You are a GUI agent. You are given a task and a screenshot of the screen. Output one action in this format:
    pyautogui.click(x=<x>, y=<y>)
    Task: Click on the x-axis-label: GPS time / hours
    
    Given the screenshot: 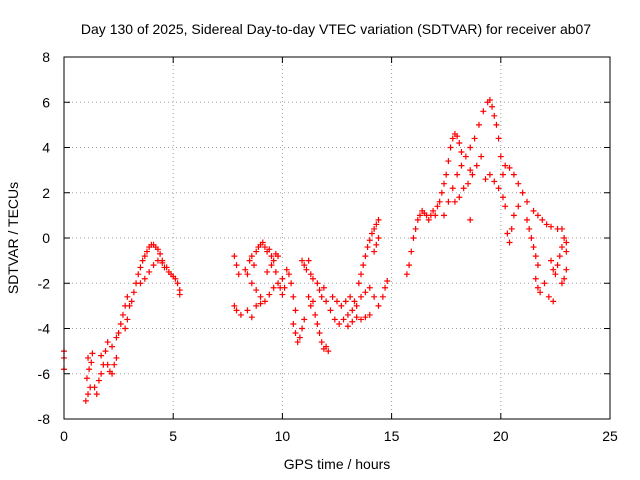 What is the action you would take?
    pyautogui.click(x=337, y=464)
    